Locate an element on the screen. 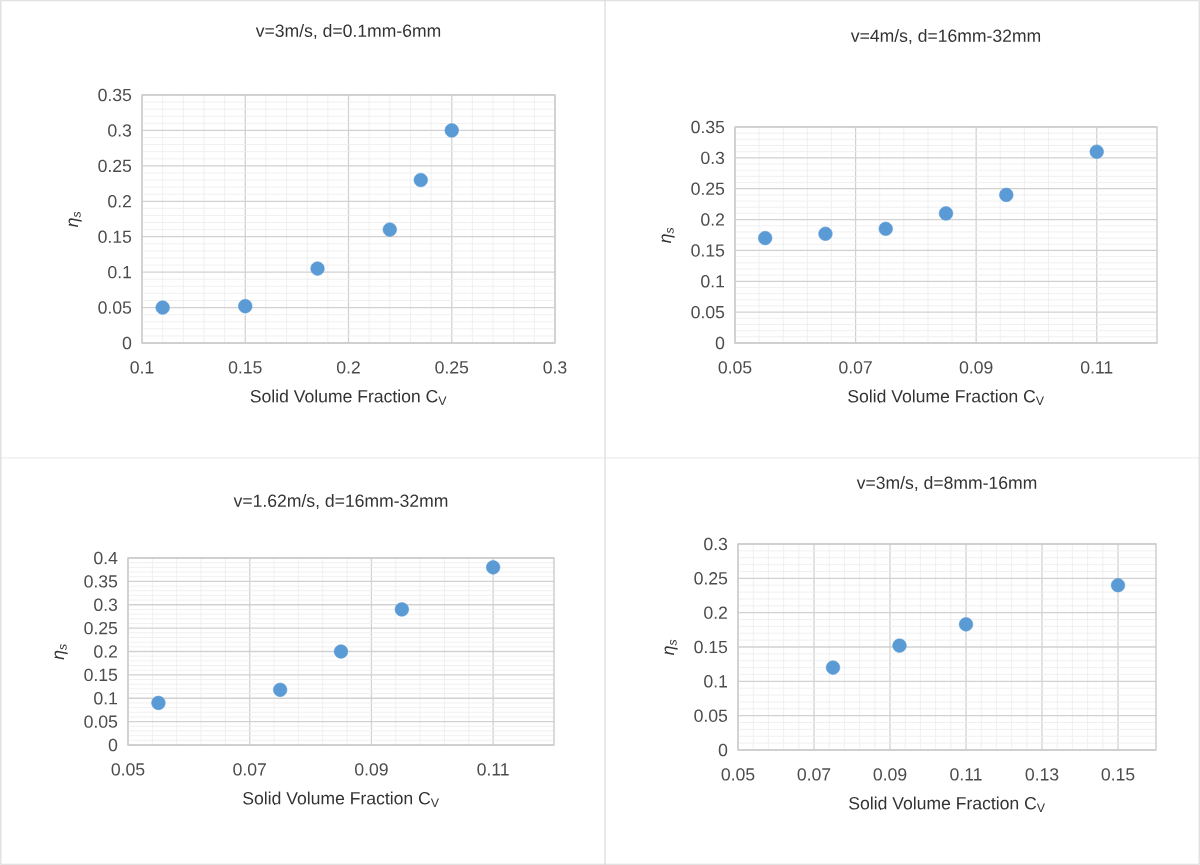  x-tick-label: 0.25 is located at coordinates (452, 367).